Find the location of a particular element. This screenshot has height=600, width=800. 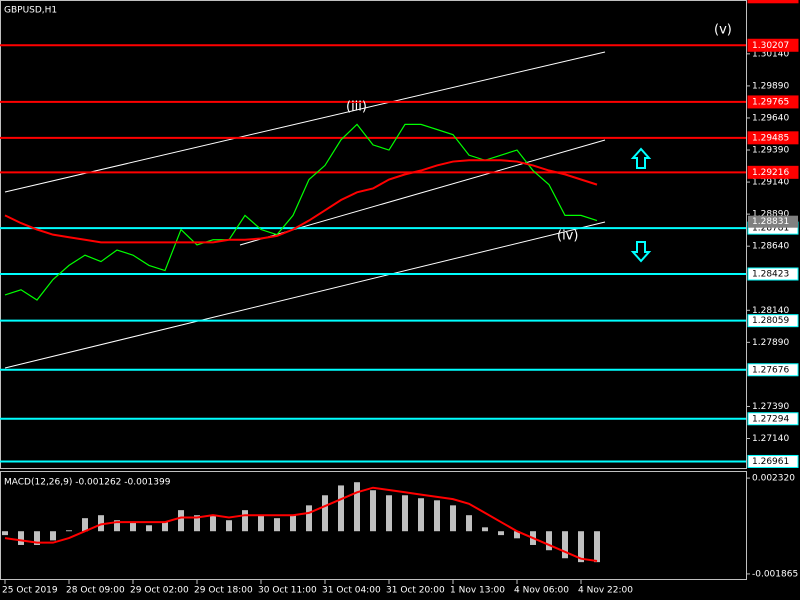

y-tick-label: -0.001865 is located at coordinates (775, 574).